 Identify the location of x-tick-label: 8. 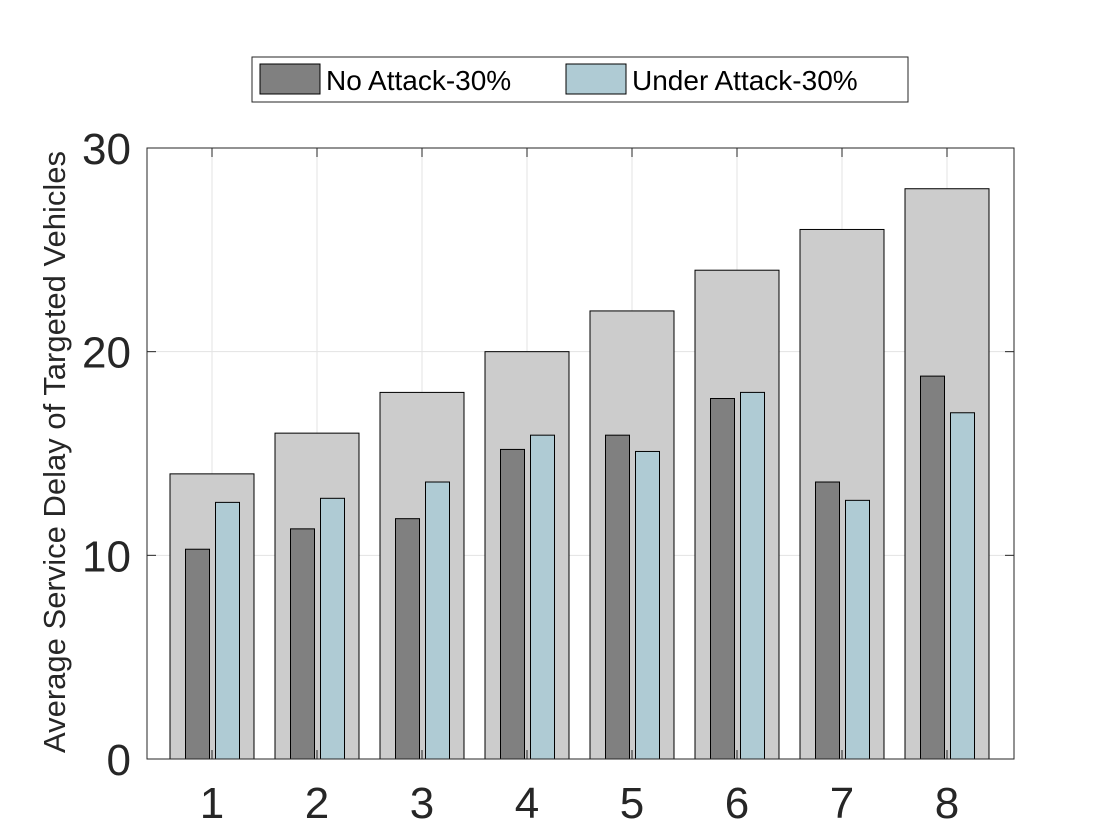
(947, 803).